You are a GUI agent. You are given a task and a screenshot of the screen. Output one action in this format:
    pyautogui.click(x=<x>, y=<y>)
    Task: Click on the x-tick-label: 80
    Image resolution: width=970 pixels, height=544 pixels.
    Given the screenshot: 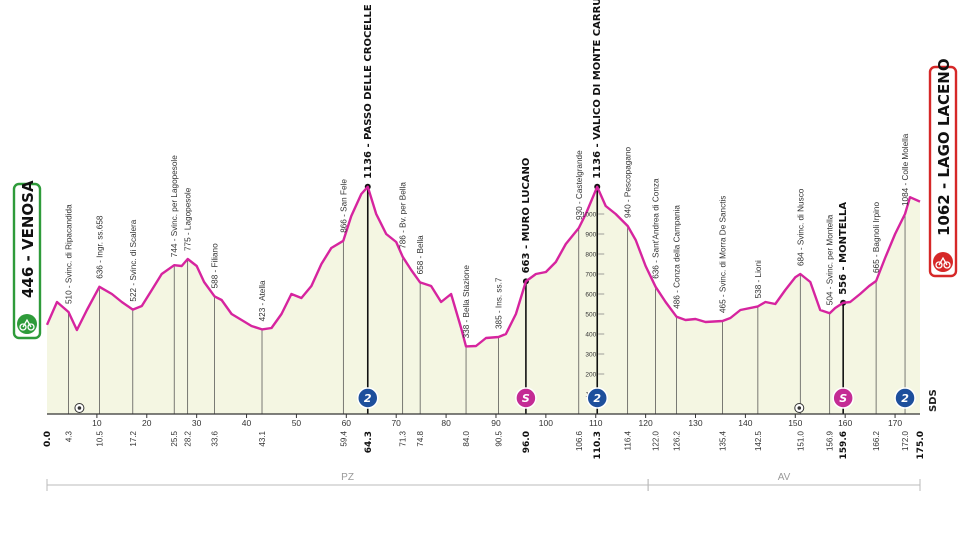 What is the action you would take?
    pyautogui.click(x=446, y=423)
    